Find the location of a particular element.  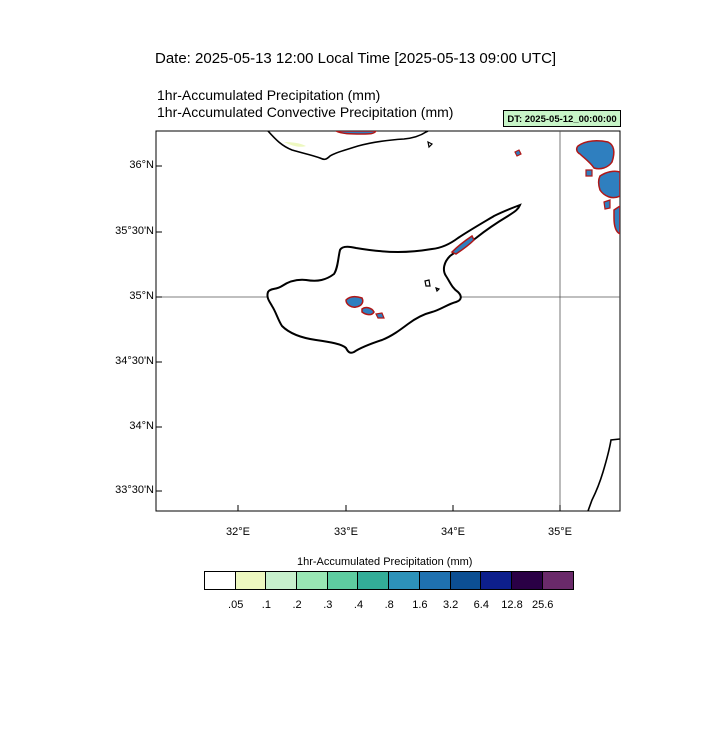

lon-label-33e: 33°E is located at coordinates (346, 532).